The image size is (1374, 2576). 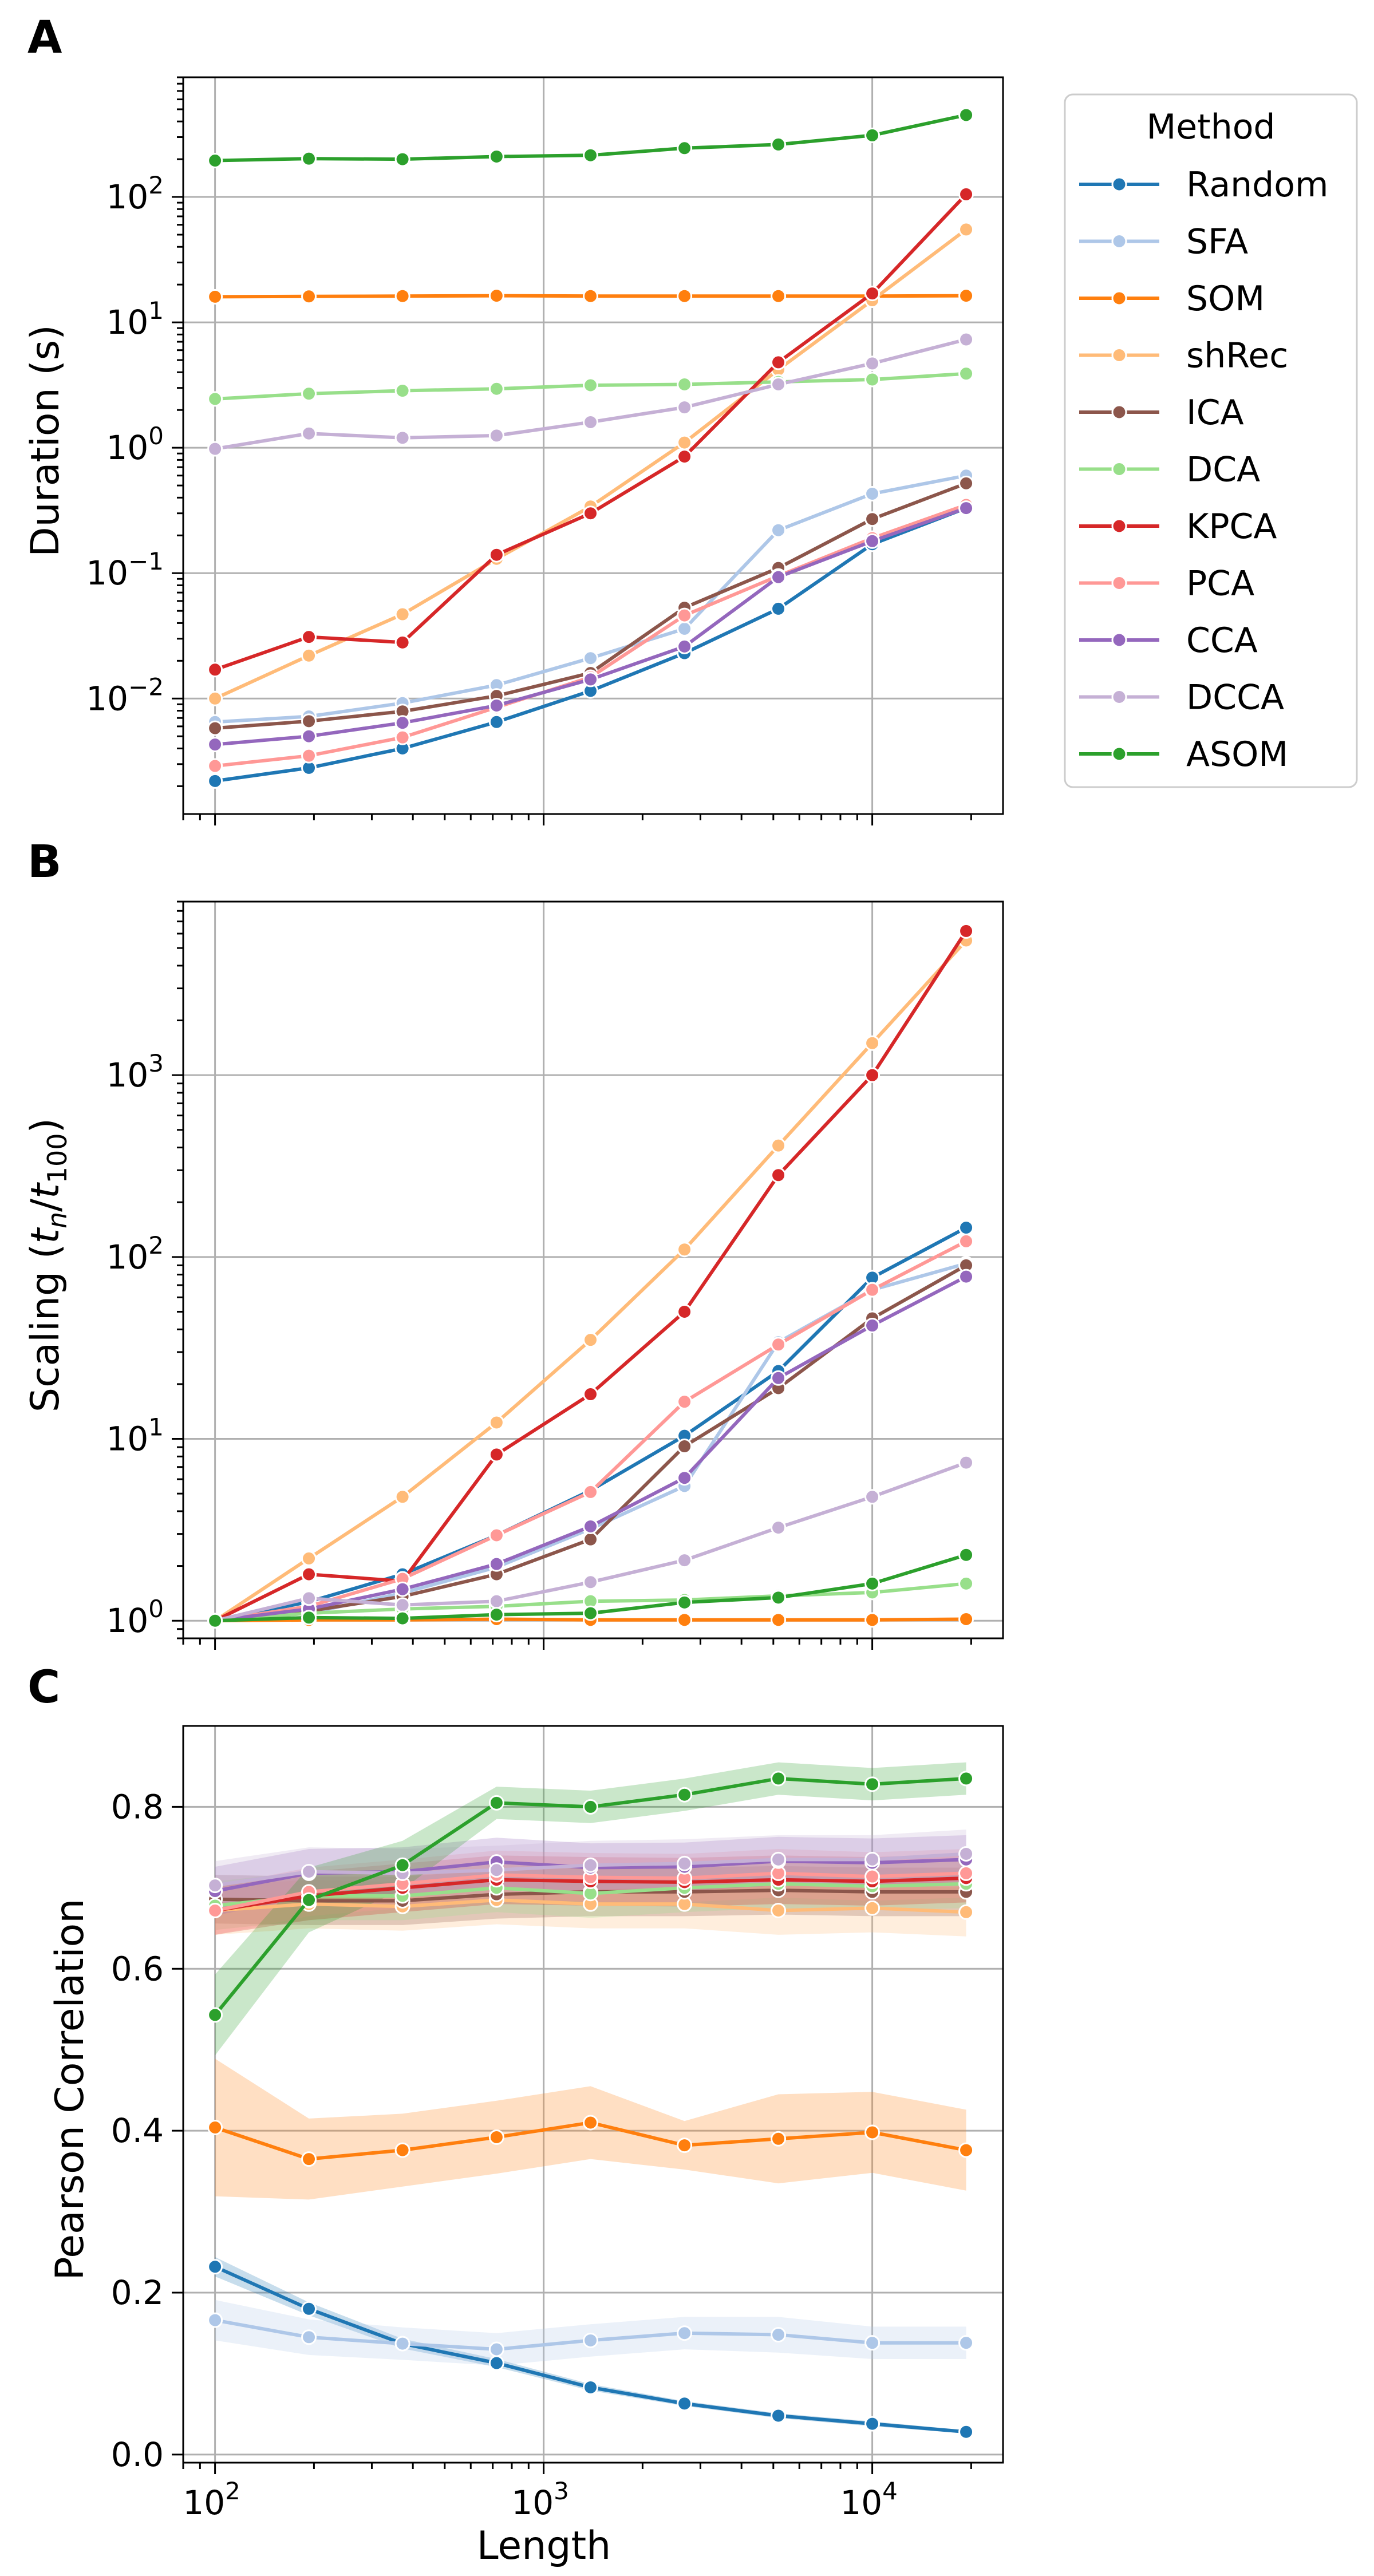 I want to click on legend-title: Method, so click(x=1210, y=127).